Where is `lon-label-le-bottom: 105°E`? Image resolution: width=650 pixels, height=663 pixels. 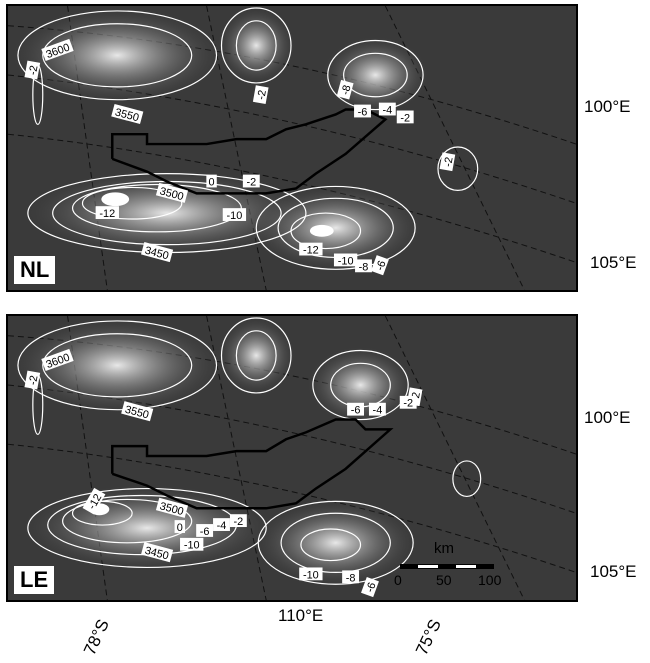
lon-label-le-bottom: 105°E is located at coordinates (613, 571).